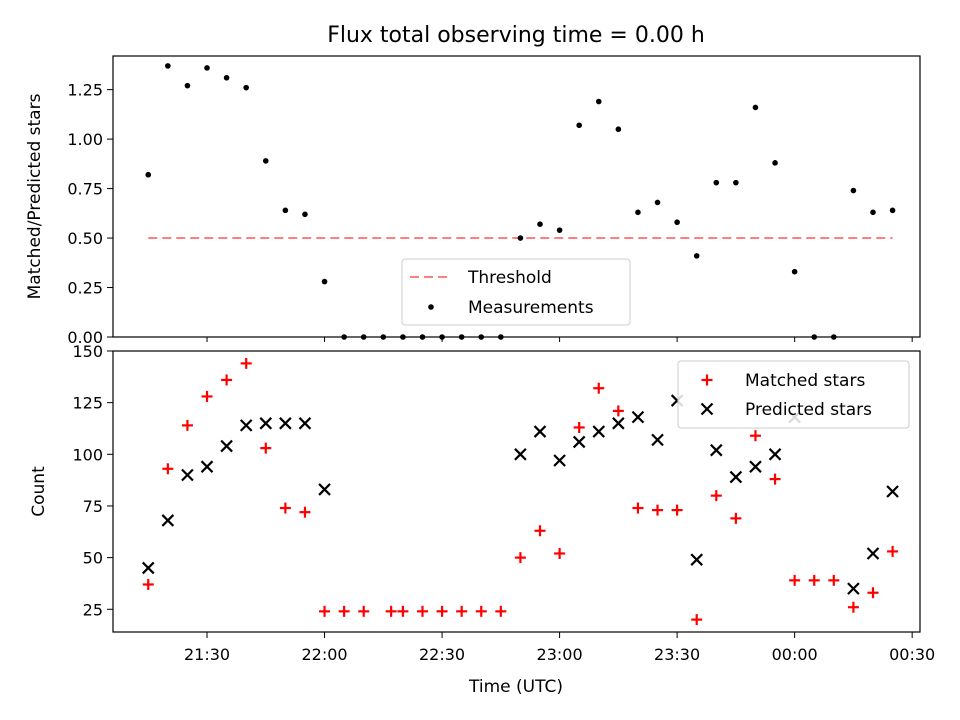  I want to click on chart-title: Flux total observing time = 0.00 h, so click(516, 35).